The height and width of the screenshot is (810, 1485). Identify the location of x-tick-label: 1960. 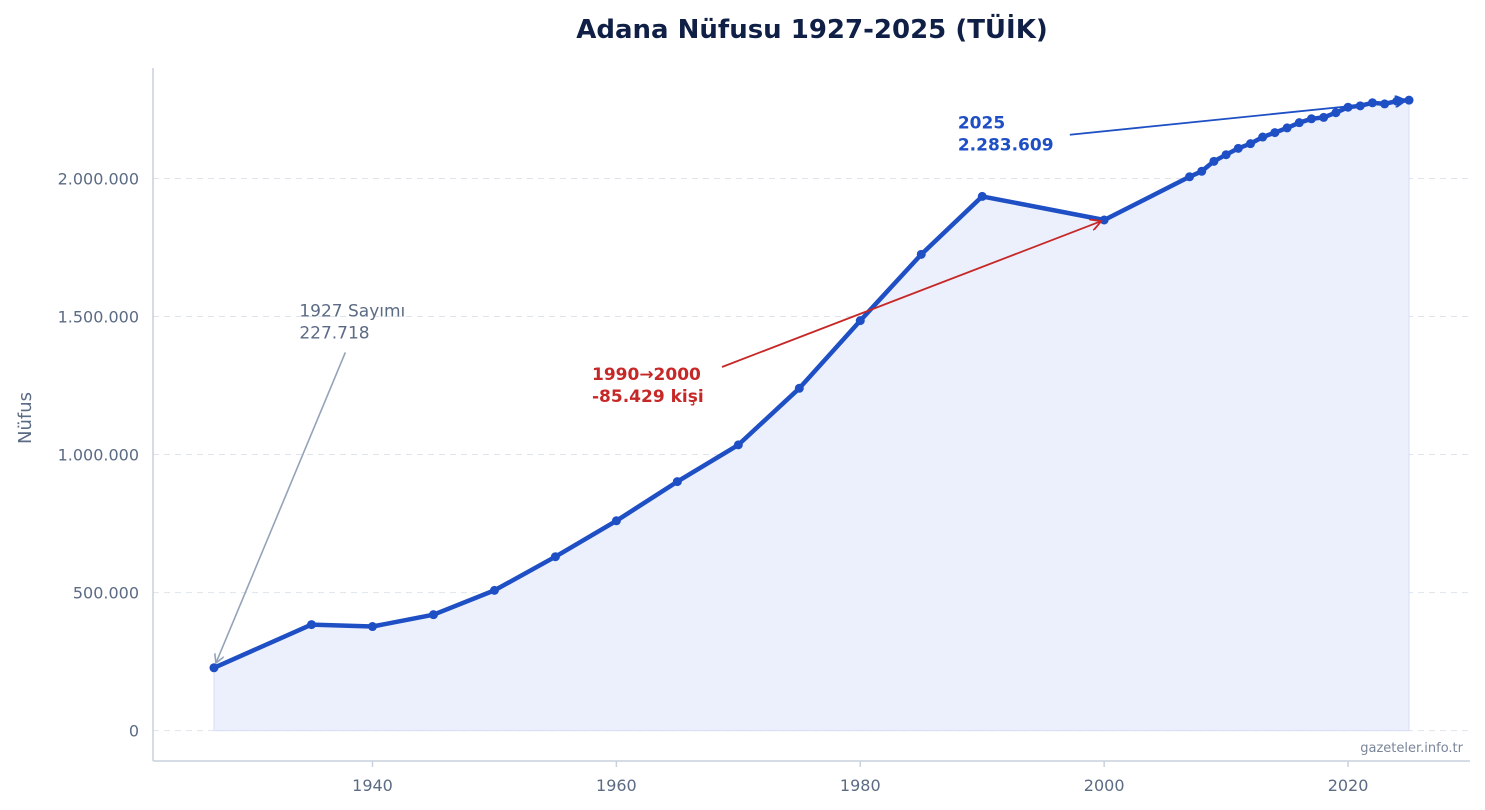
(616, 785).